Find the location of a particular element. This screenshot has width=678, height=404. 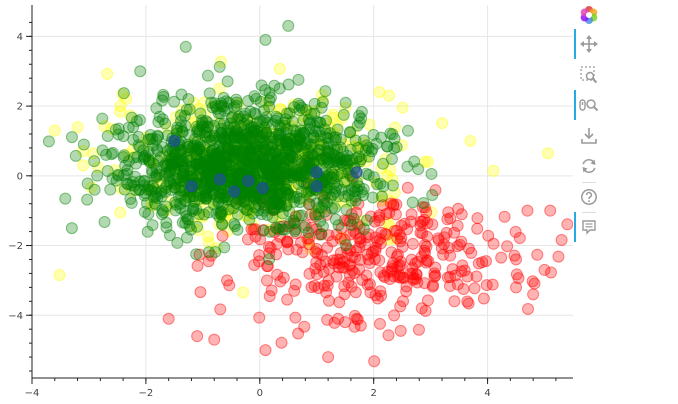

help-tool-button is located at coordinates (589, 197).